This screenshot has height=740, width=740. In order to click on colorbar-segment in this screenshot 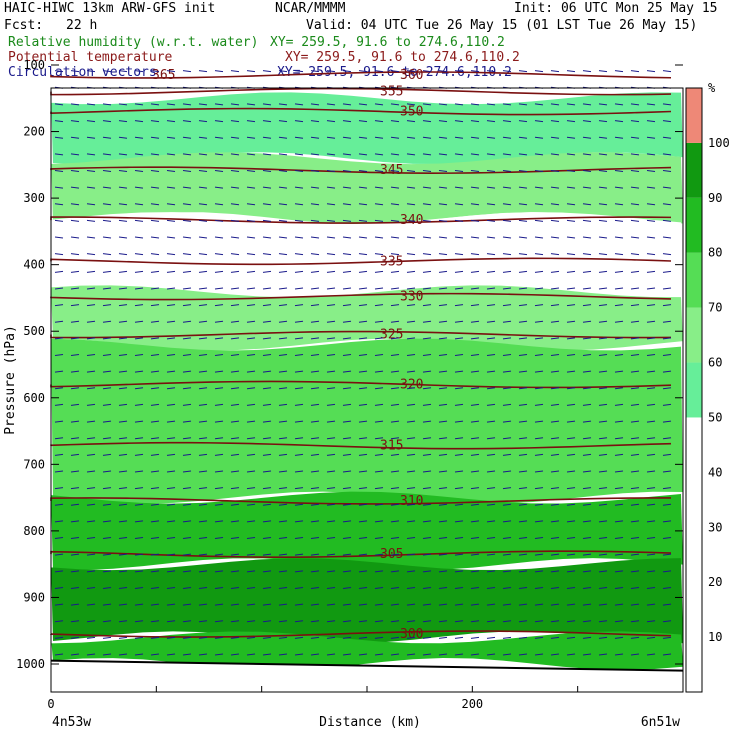, I will do `click(694, 445)`.